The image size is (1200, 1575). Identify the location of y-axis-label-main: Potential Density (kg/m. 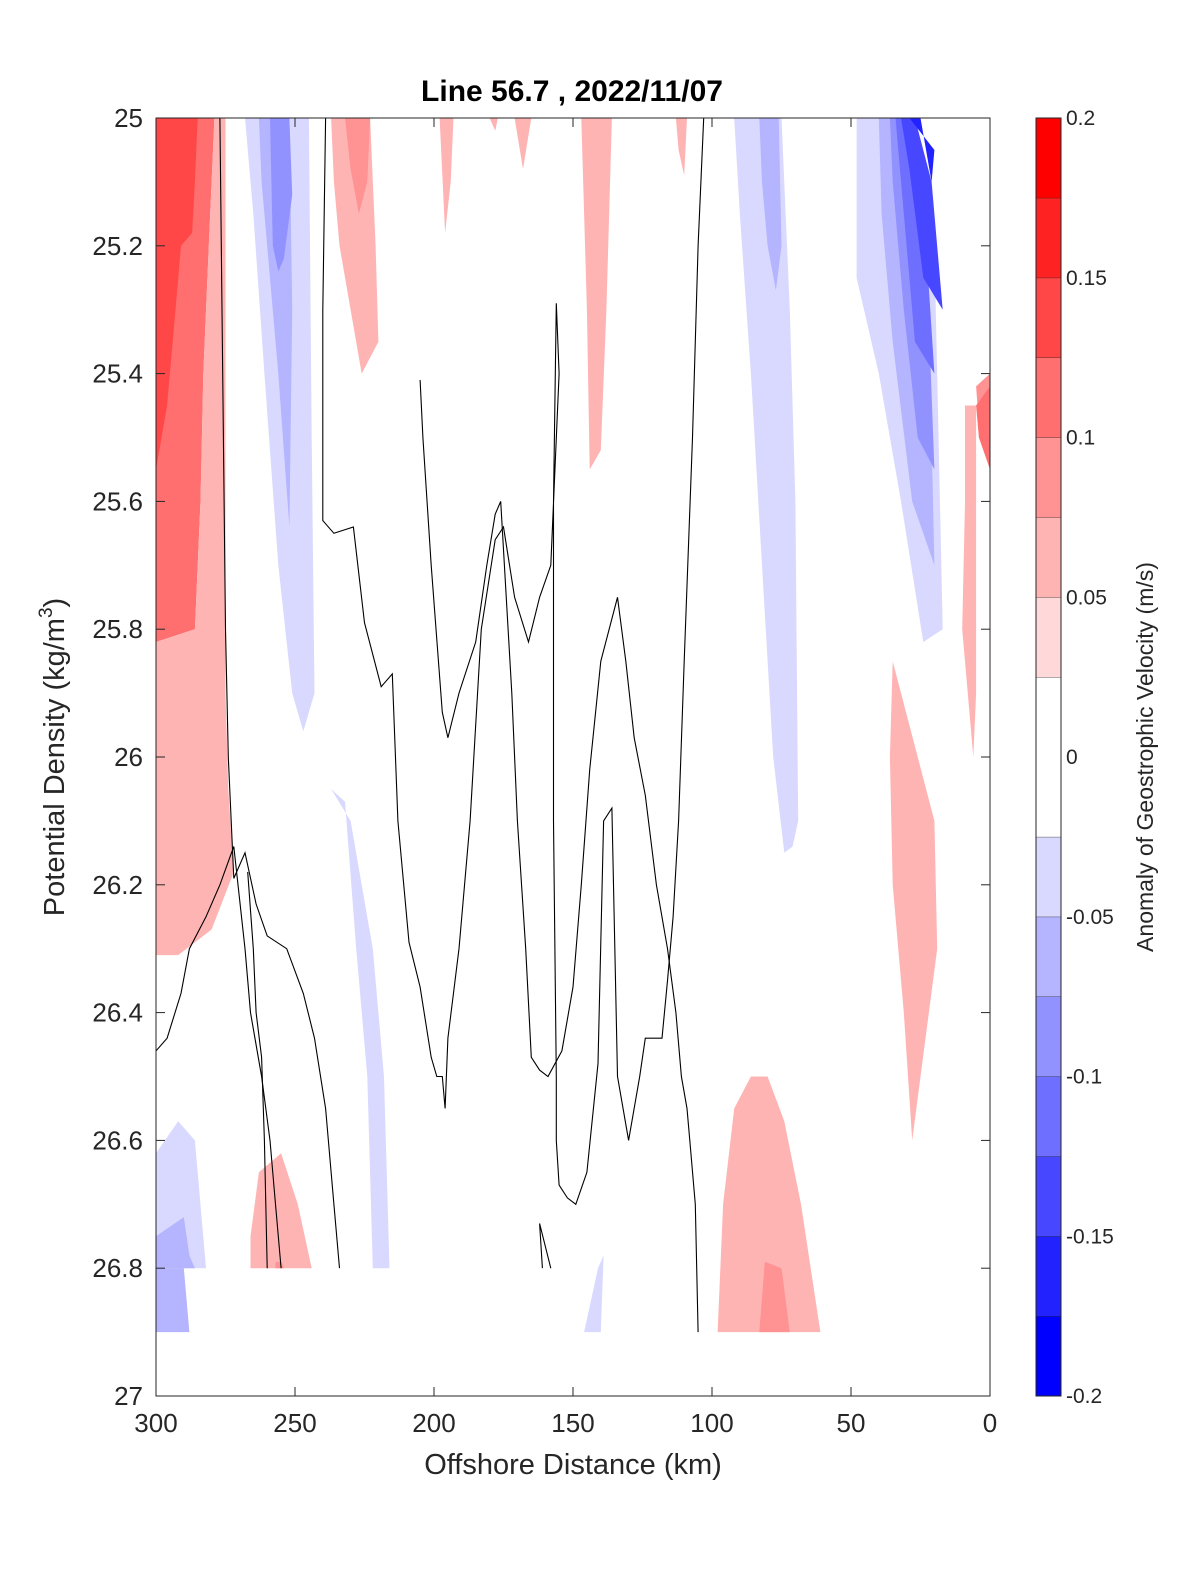
(55, 767).